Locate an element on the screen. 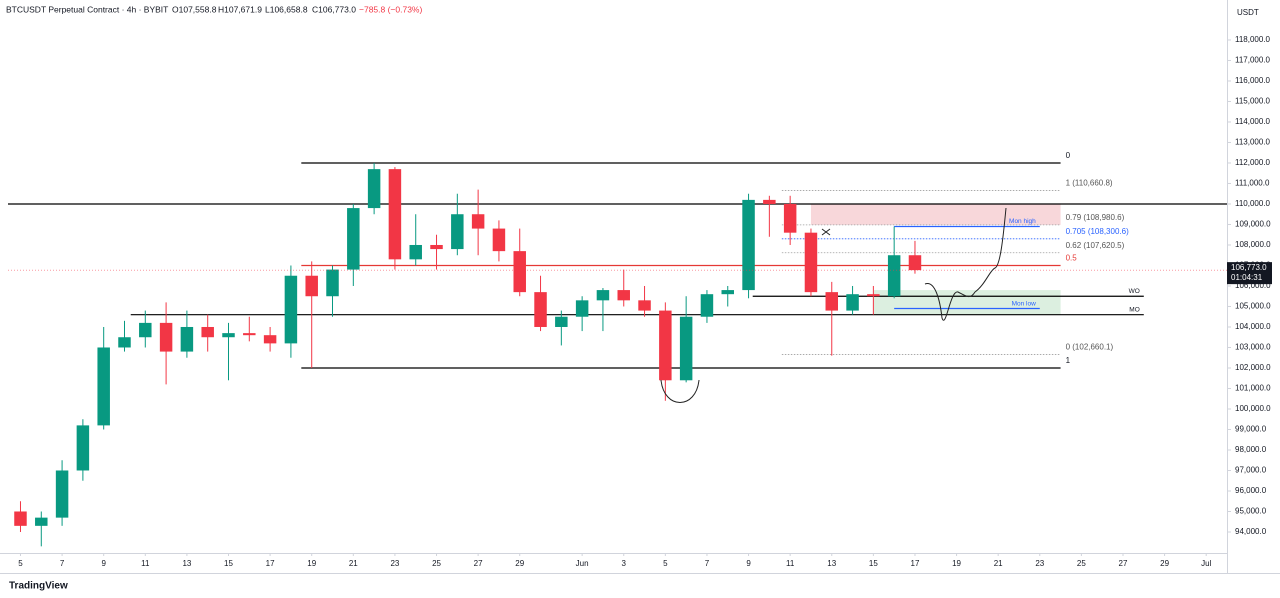 The width and height of the screenshot is (1280, 598). x-tick-label: 7 is located at coordinates (707, 563).